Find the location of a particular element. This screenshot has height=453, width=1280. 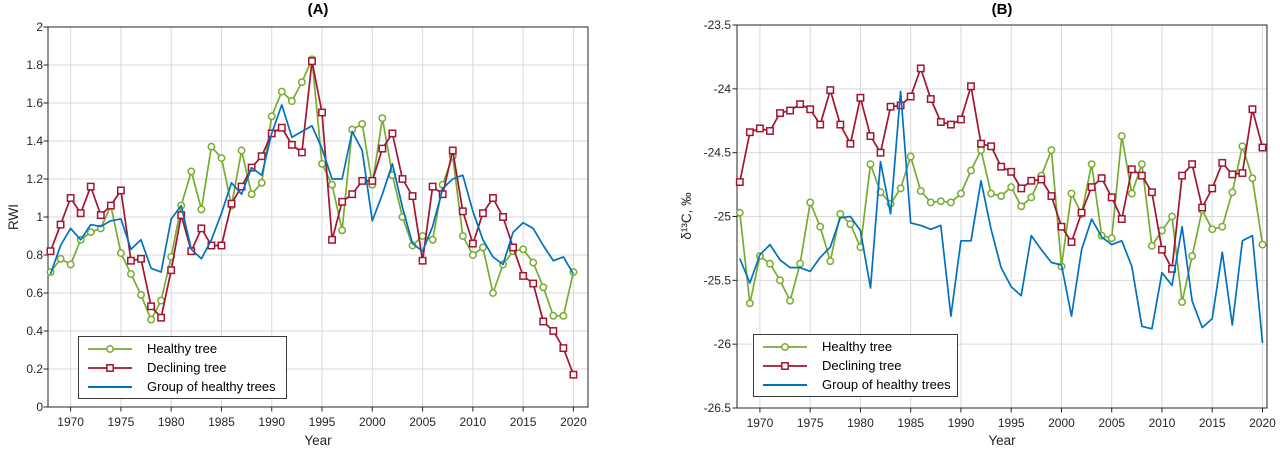

svg-text: 1.6 is located at coordinates (34, 103).